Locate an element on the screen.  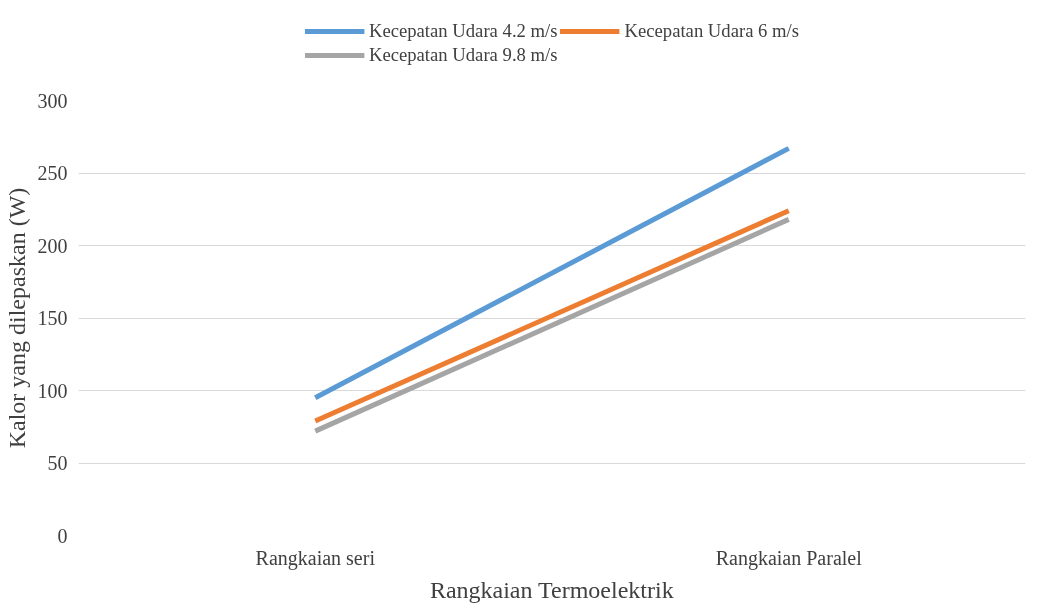
x-tick-label: Rangkaian seri is located at coordinates (315, 558).